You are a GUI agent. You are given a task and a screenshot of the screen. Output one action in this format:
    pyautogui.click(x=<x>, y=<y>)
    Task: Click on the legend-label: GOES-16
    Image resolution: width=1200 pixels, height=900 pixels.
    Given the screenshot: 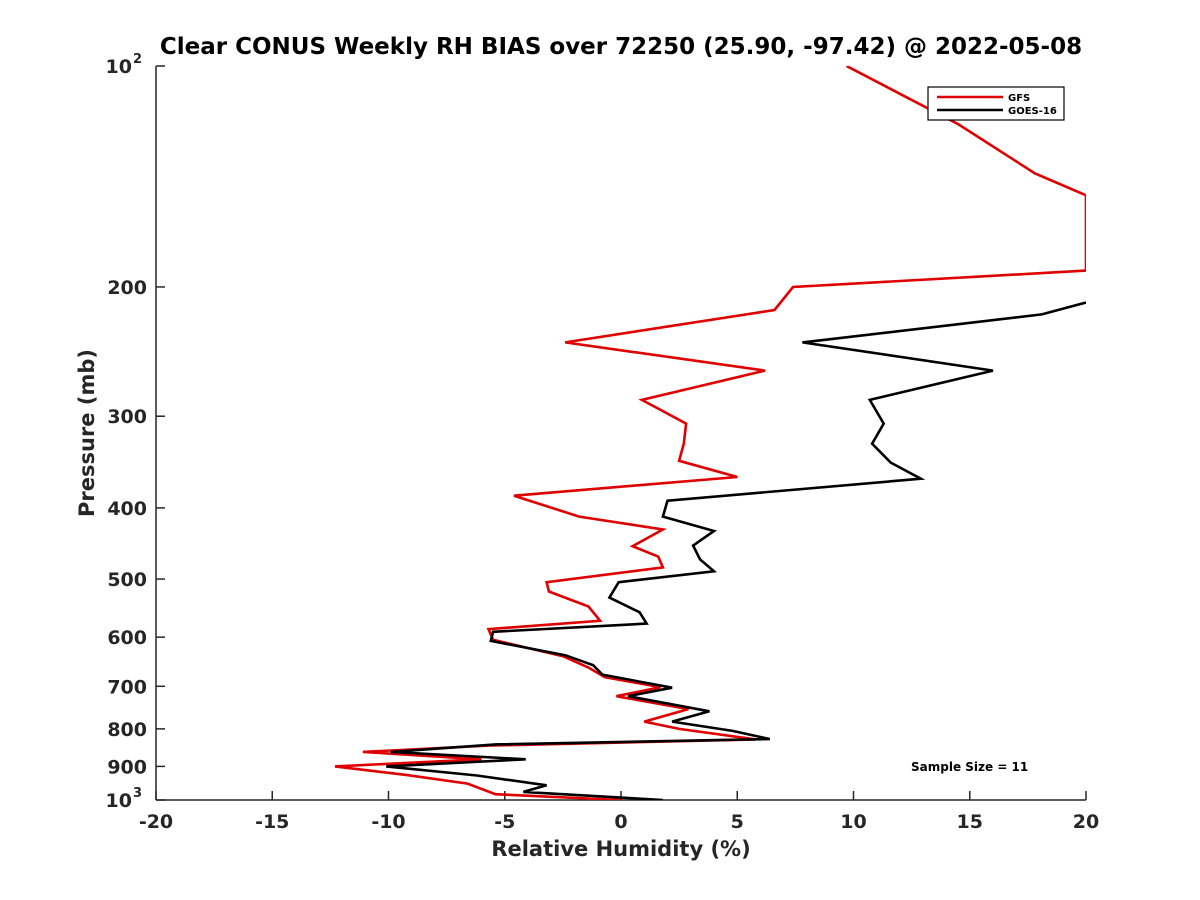 What is the action you would take?
    pyautogui.click(x=1032, y=111)
    